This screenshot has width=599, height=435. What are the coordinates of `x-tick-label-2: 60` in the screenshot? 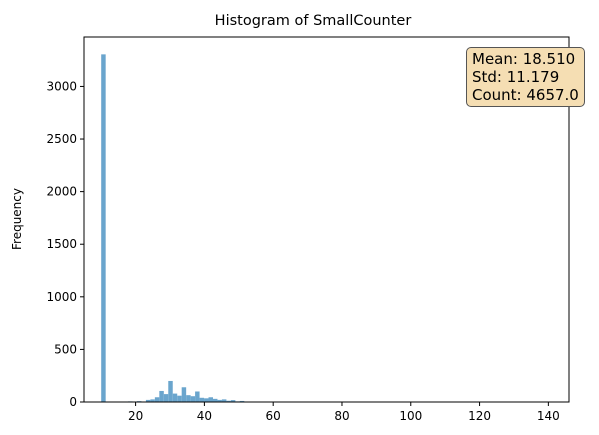 It's located at (273, 416).